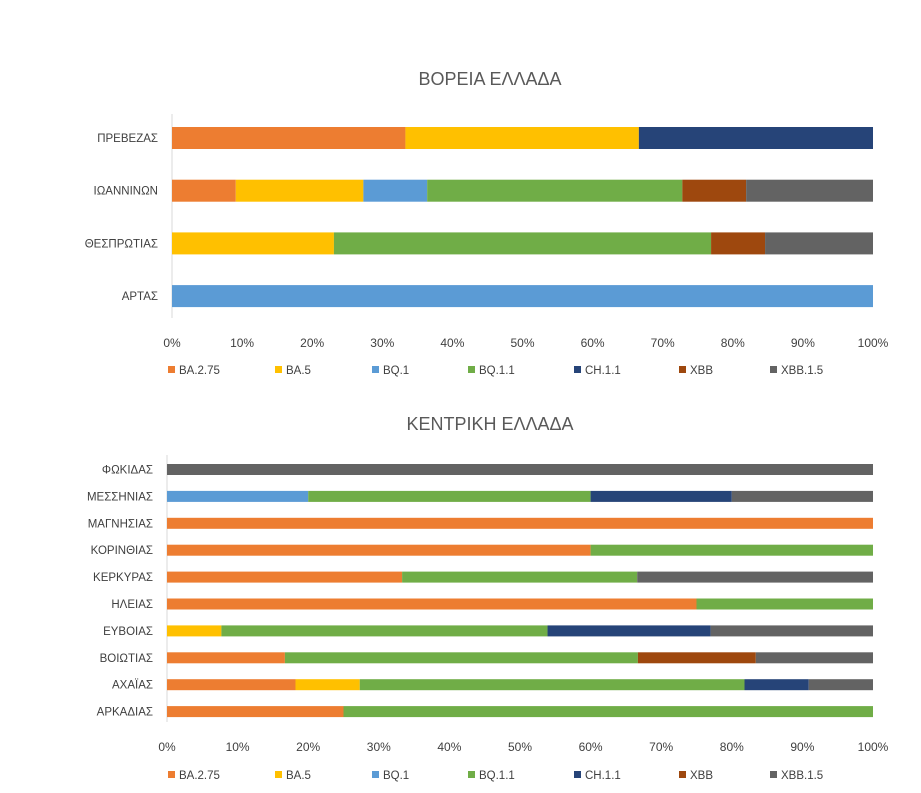  Describe the element at coordinates (132, 605) in the screenshot. I see `category-label: ΗΛΕΙΑΣ` at that location.